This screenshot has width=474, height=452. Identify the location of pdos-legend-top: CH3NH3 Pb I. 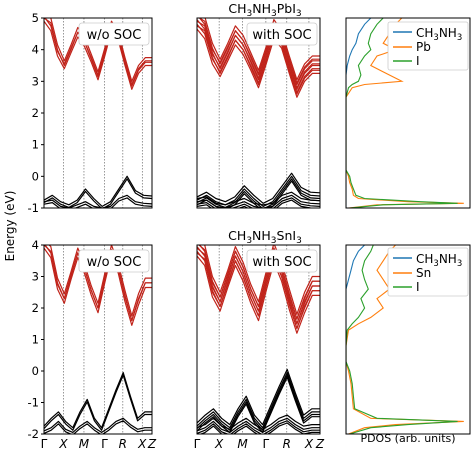
(428, 46).